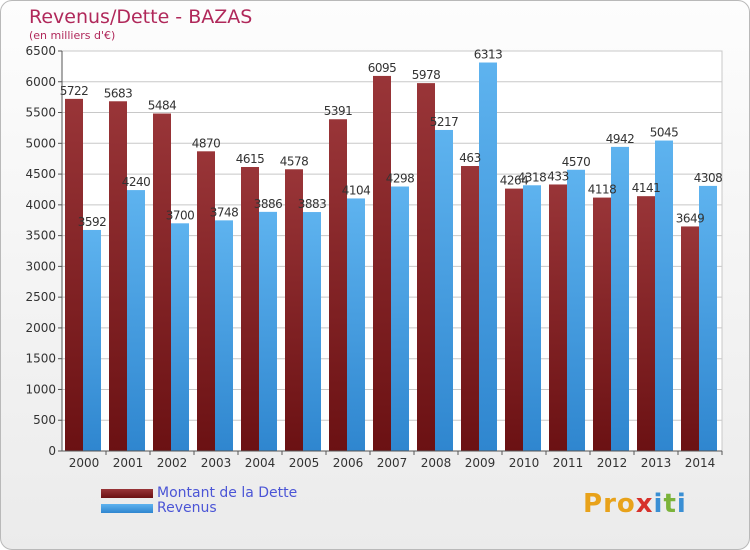 The image size is (750, 550). I want to click on data-label-revenue: 3886, so click(268, 204).